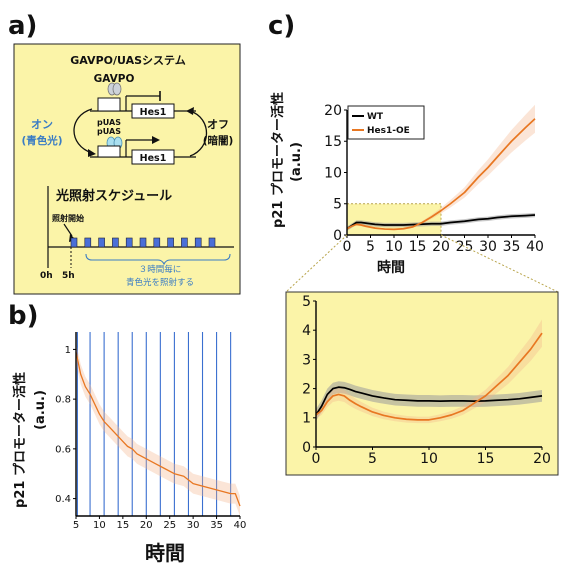 Image resolution: width=570 pixels, height=568 pixels. What do you see at coordinates (68, 276) in the screenshot?
I see `t5-label: 5h` at bounding box center [68, 276].